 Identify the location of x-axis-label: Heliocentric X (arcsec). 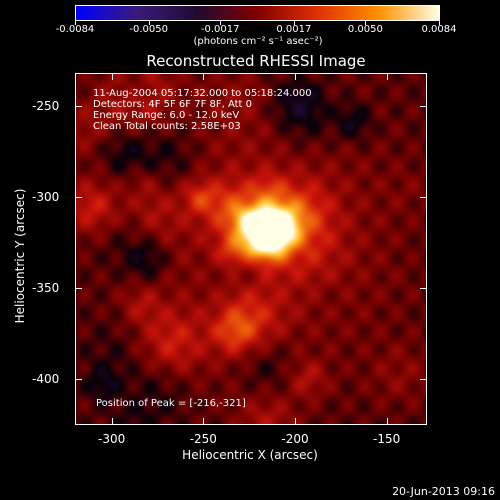
(250, 455).